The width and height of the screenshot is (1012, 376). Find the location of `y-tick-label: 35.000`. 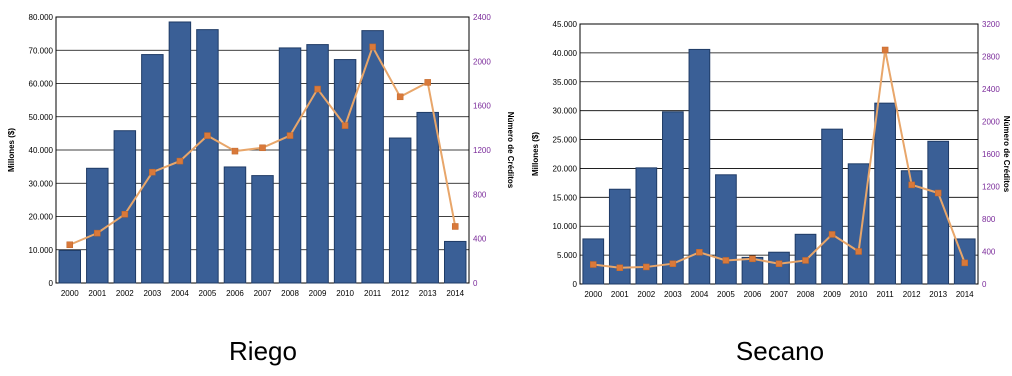

y-tick-label: 35.000 is located at coordinates (565, 82).